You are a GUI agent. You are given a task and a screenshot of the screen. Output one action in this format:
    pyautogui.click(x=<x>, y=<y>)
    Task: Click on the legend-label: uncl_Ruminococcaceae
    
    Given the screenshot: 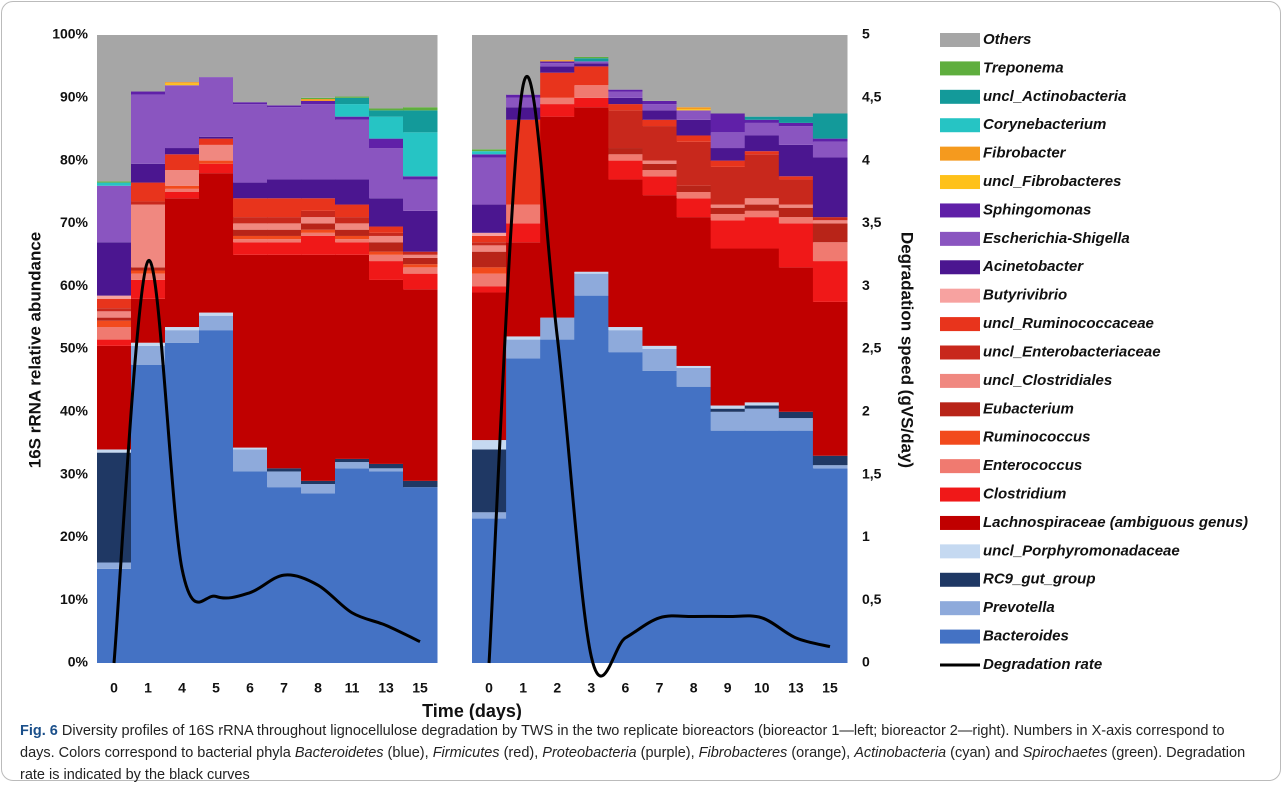 What is the action you would take?
    pyautogui.click(x=1068, y=323)
    